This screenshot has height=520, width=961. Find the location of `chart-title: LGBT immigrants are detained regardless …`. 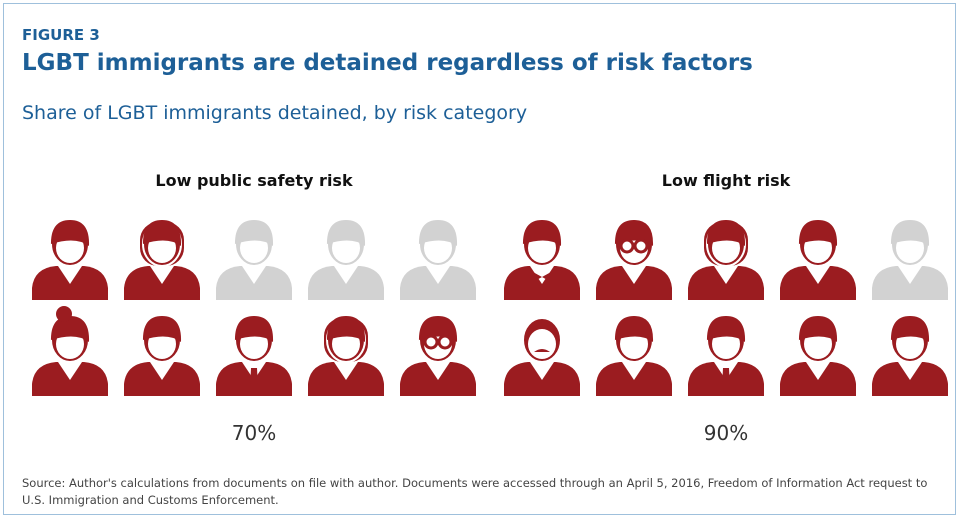

chart-title: LGBT immigrants are detained regardless … is located at coordinates (387, 63).